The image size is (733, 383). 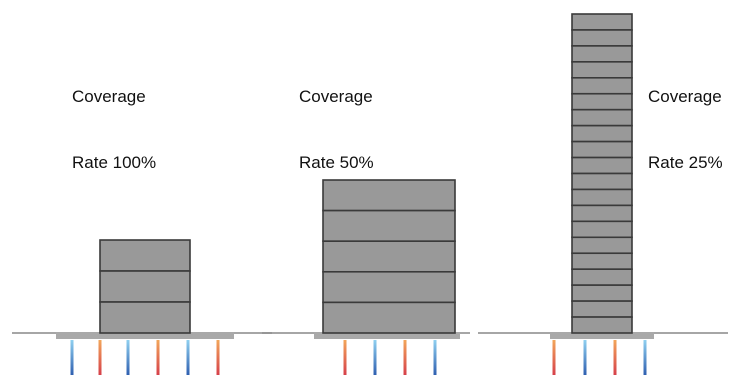 I want to click on pipe-layer, so click(x=358, y=357).